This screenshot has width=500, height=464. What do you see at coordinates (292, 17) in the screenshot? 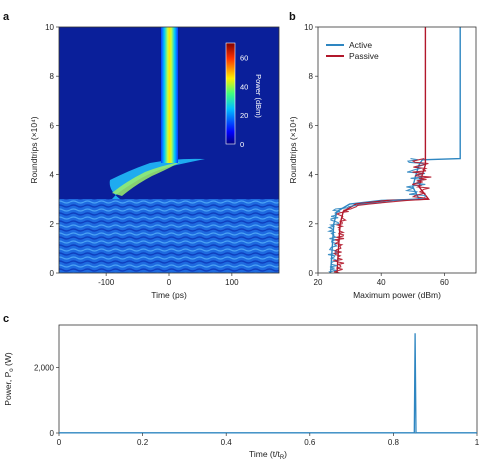
I see `panel-label-b: b` at bounding box center [292, 17].